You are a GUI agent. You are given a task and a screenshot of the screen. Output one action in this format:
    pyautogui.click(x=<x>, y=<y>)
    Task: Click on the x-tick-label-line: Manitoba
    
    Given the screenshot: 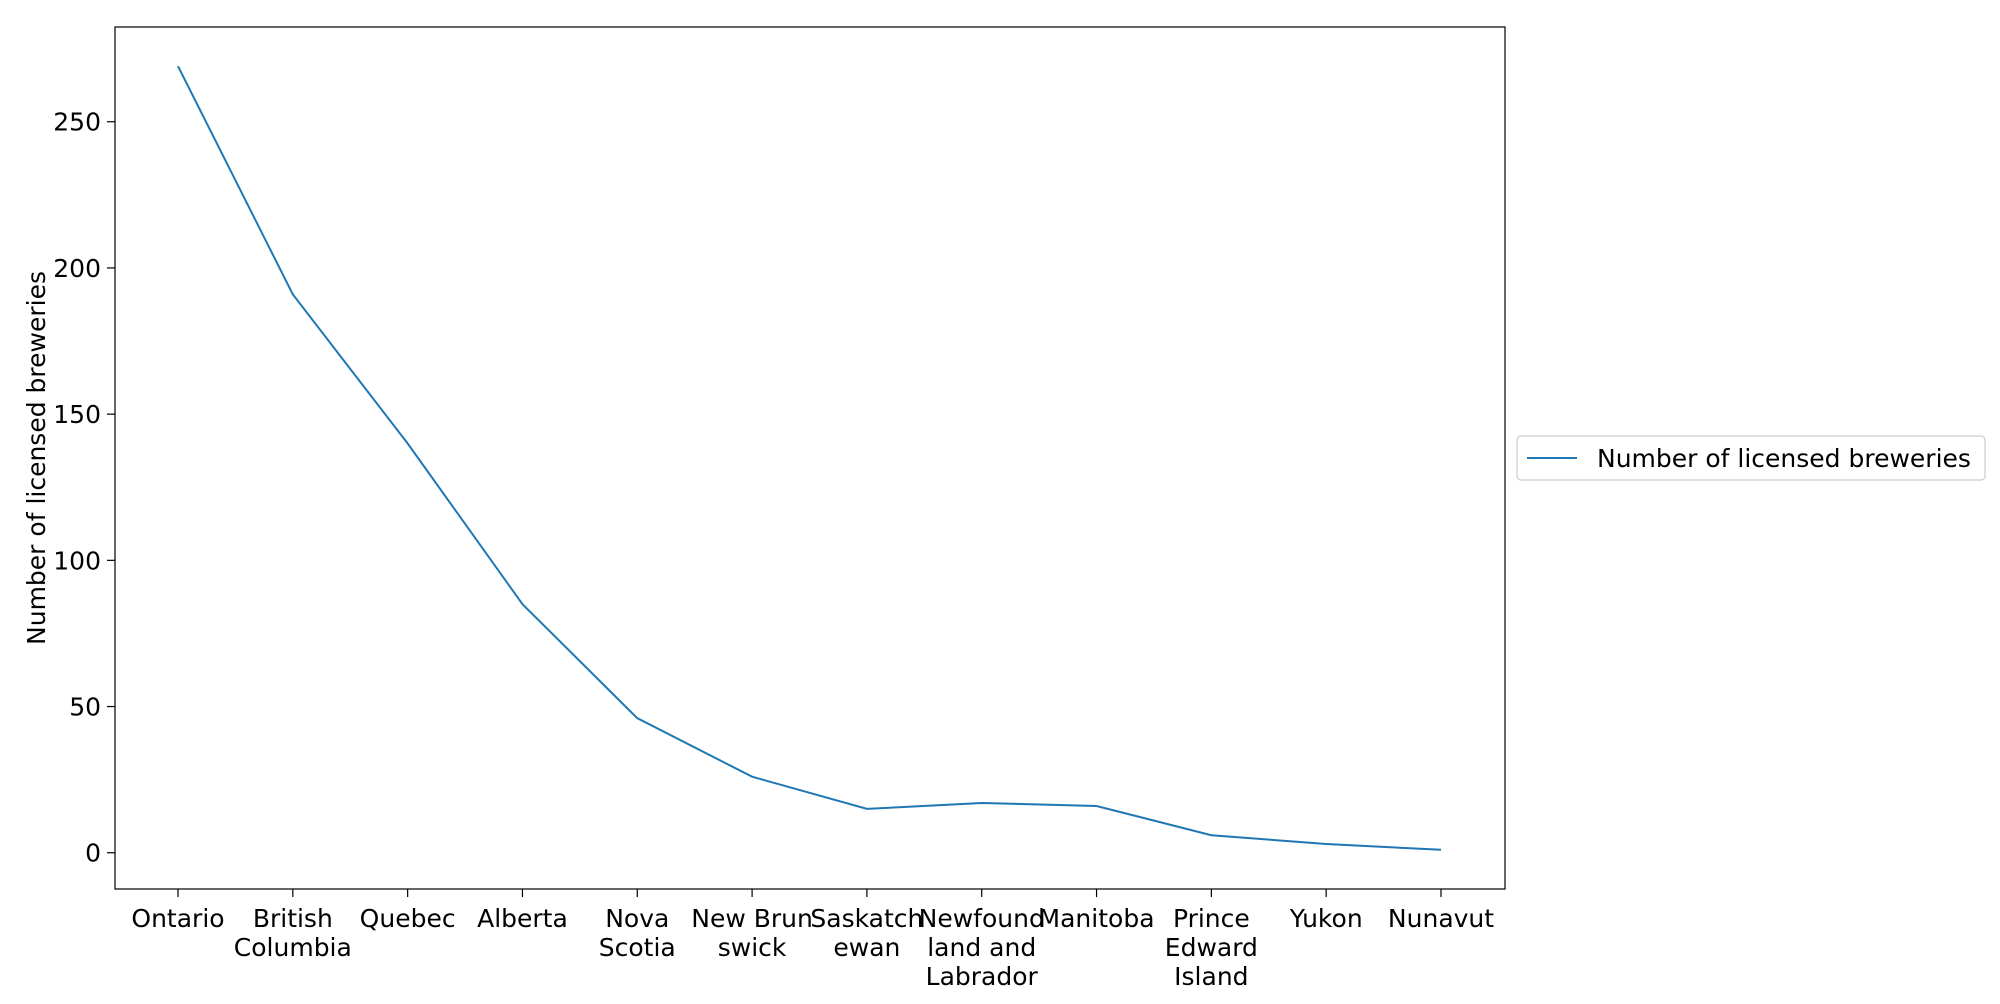 What is the action you would take?
    pyautogui.click(x=1097, y=918)
    